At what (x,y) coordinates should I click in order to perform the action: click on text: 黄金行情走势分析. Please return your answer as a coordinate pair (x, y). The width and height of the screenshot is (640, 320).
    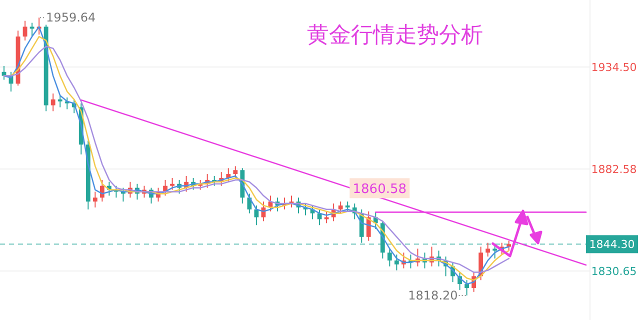
    Looking at the image, I should click on (395, 35).